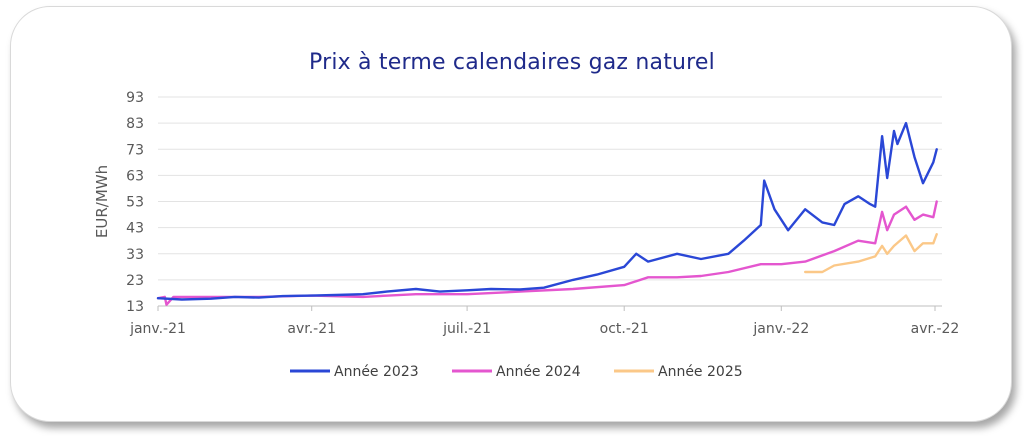 This screenshot has height=436, width=1024. Describe the element at coordinates (871, 253) in the screenshot. I see `series-line-année-2025` at that location.